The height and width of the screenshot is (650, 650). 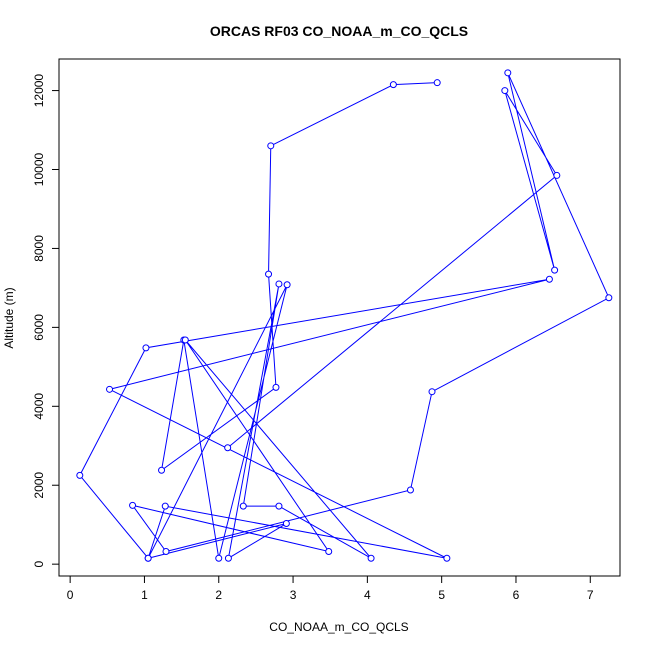 I want to click on x-tick-label: 4, so click(x=367, y=595).